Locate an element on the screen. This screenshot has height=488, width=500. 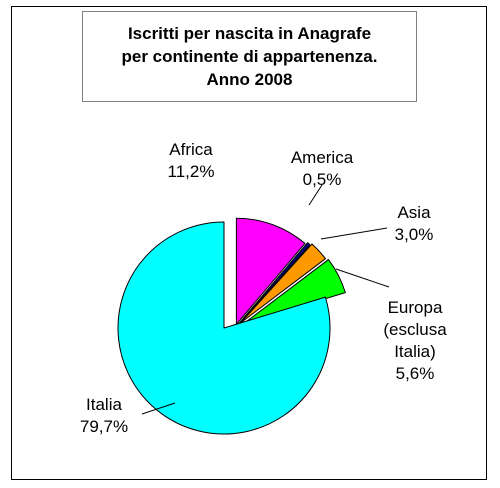
slice-label-america: America 0,5% is located at coordinates (322, 168).